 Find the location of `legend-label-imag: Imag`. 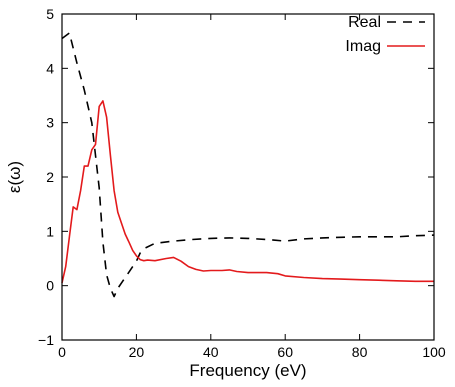

legend-label-imag: Imag is located at coordinates (363, 46).